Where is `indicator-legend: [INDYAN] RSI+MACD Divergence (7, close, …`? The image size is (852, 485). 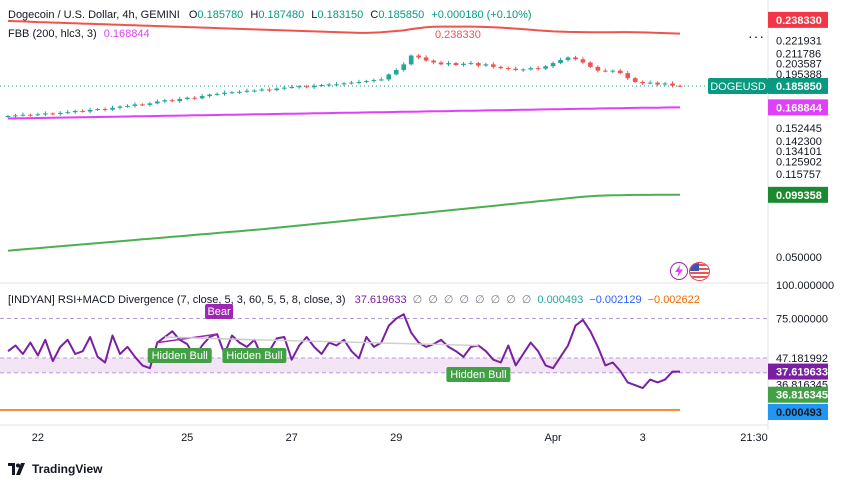 indicator-legend: [INDYAN] RSI+MACD Divergence (7, close, … is located at coordinates (354, 299).